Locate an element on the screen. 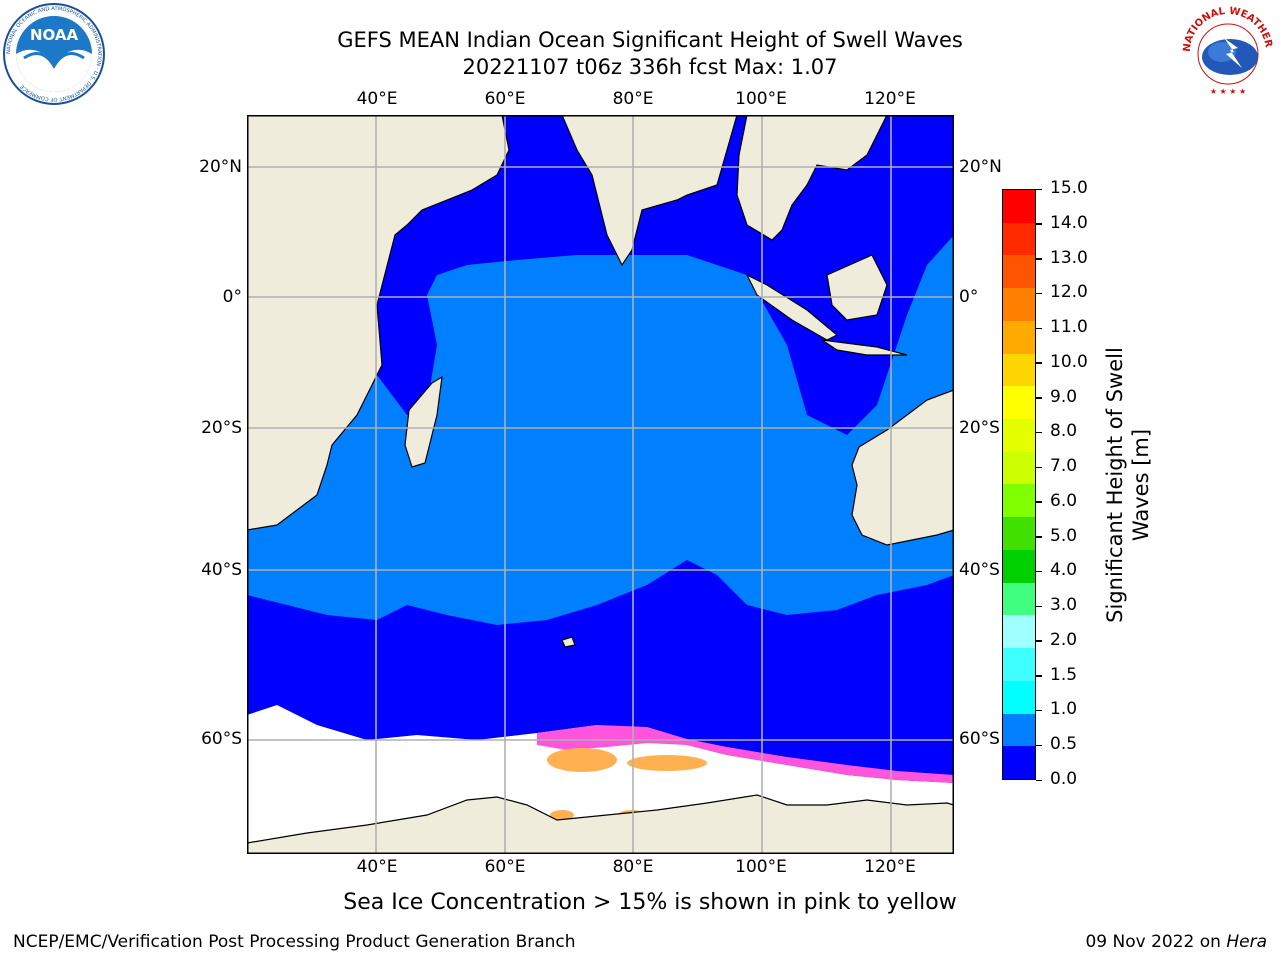  lon-label-top: 100°E is located at coordinates (761, 99).